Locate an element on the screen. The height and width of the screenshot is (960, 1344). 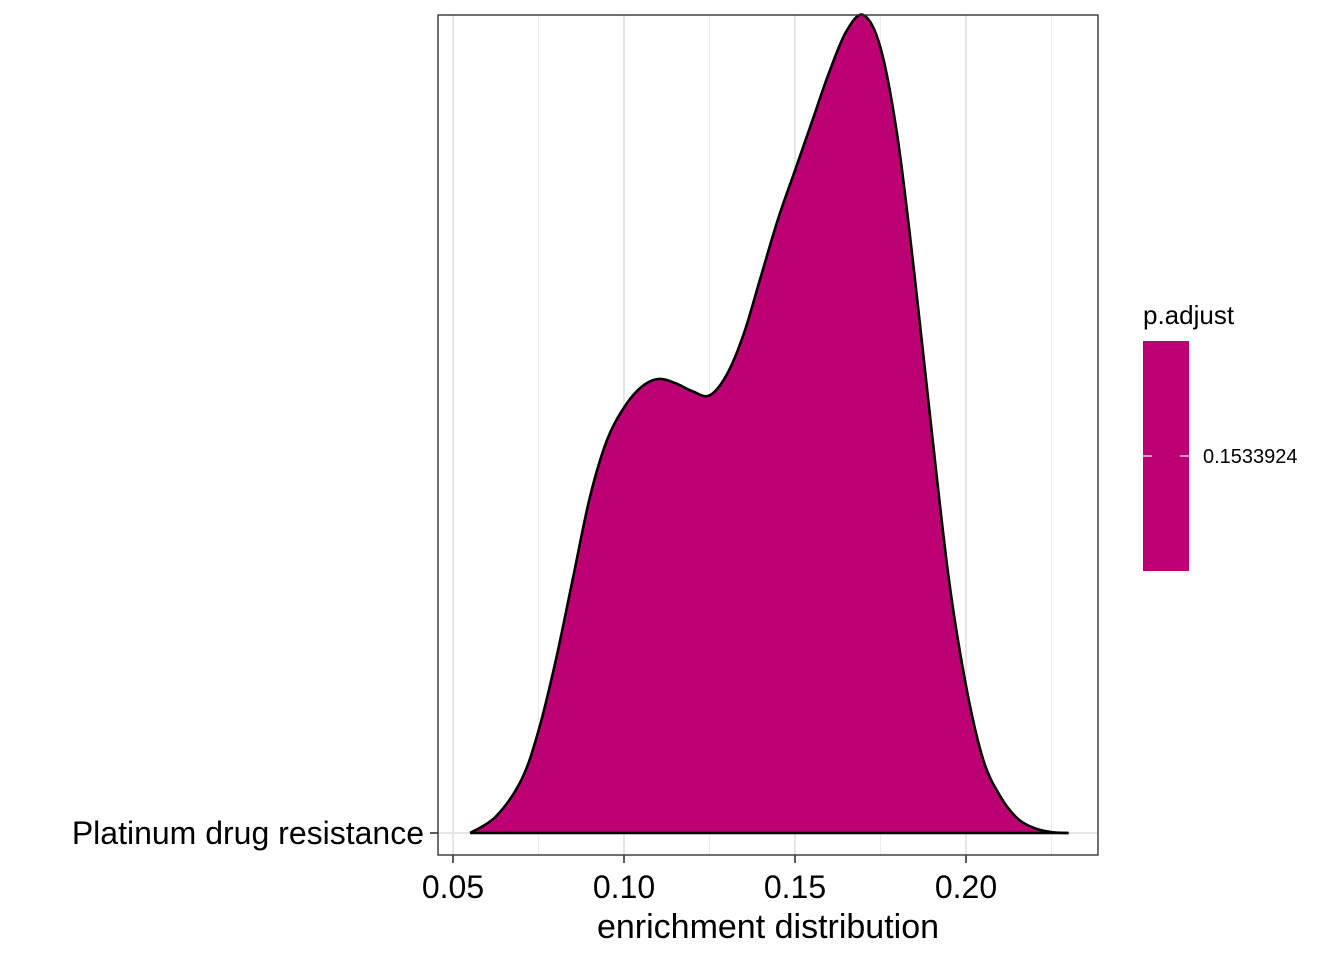
x-tick-label: 0.05 is located at coordinates (453, 887).